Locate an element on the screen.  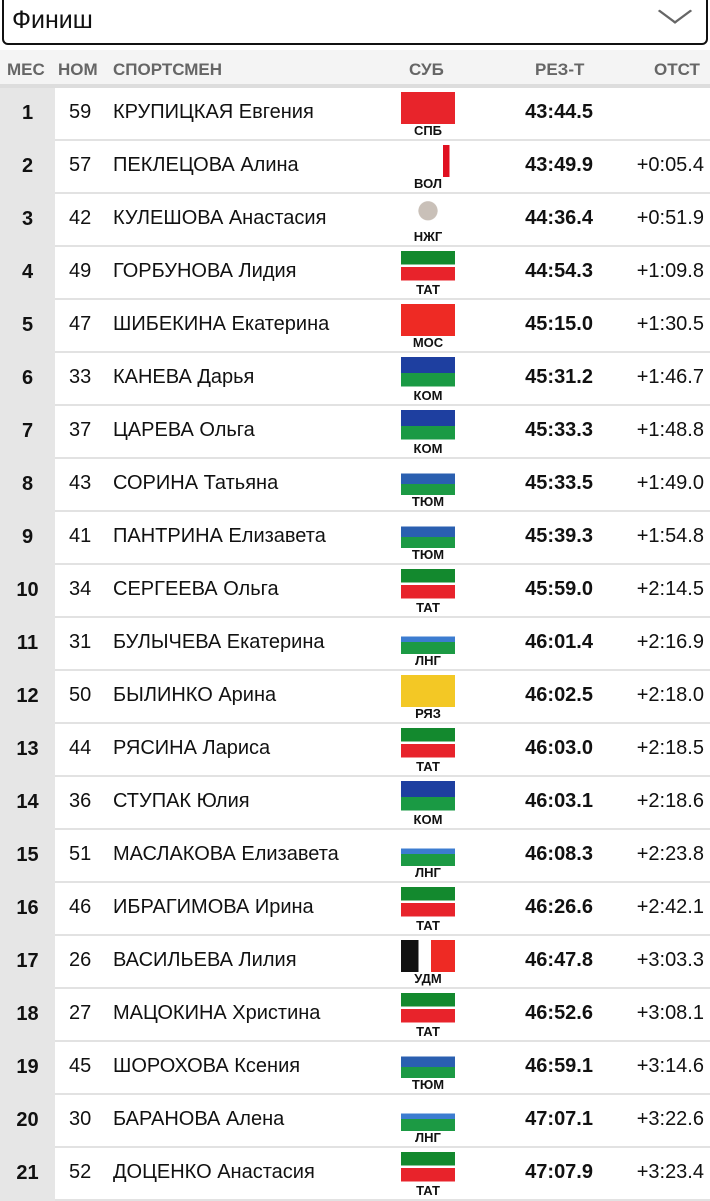
result-time: 45:33.5 is located at coordinates (559, 483).